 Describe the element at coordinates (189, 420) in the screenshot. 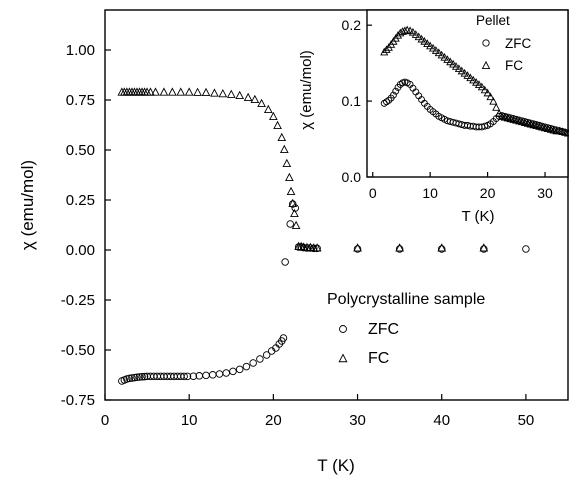

I see `main-x-tick-label: 10` at that location.